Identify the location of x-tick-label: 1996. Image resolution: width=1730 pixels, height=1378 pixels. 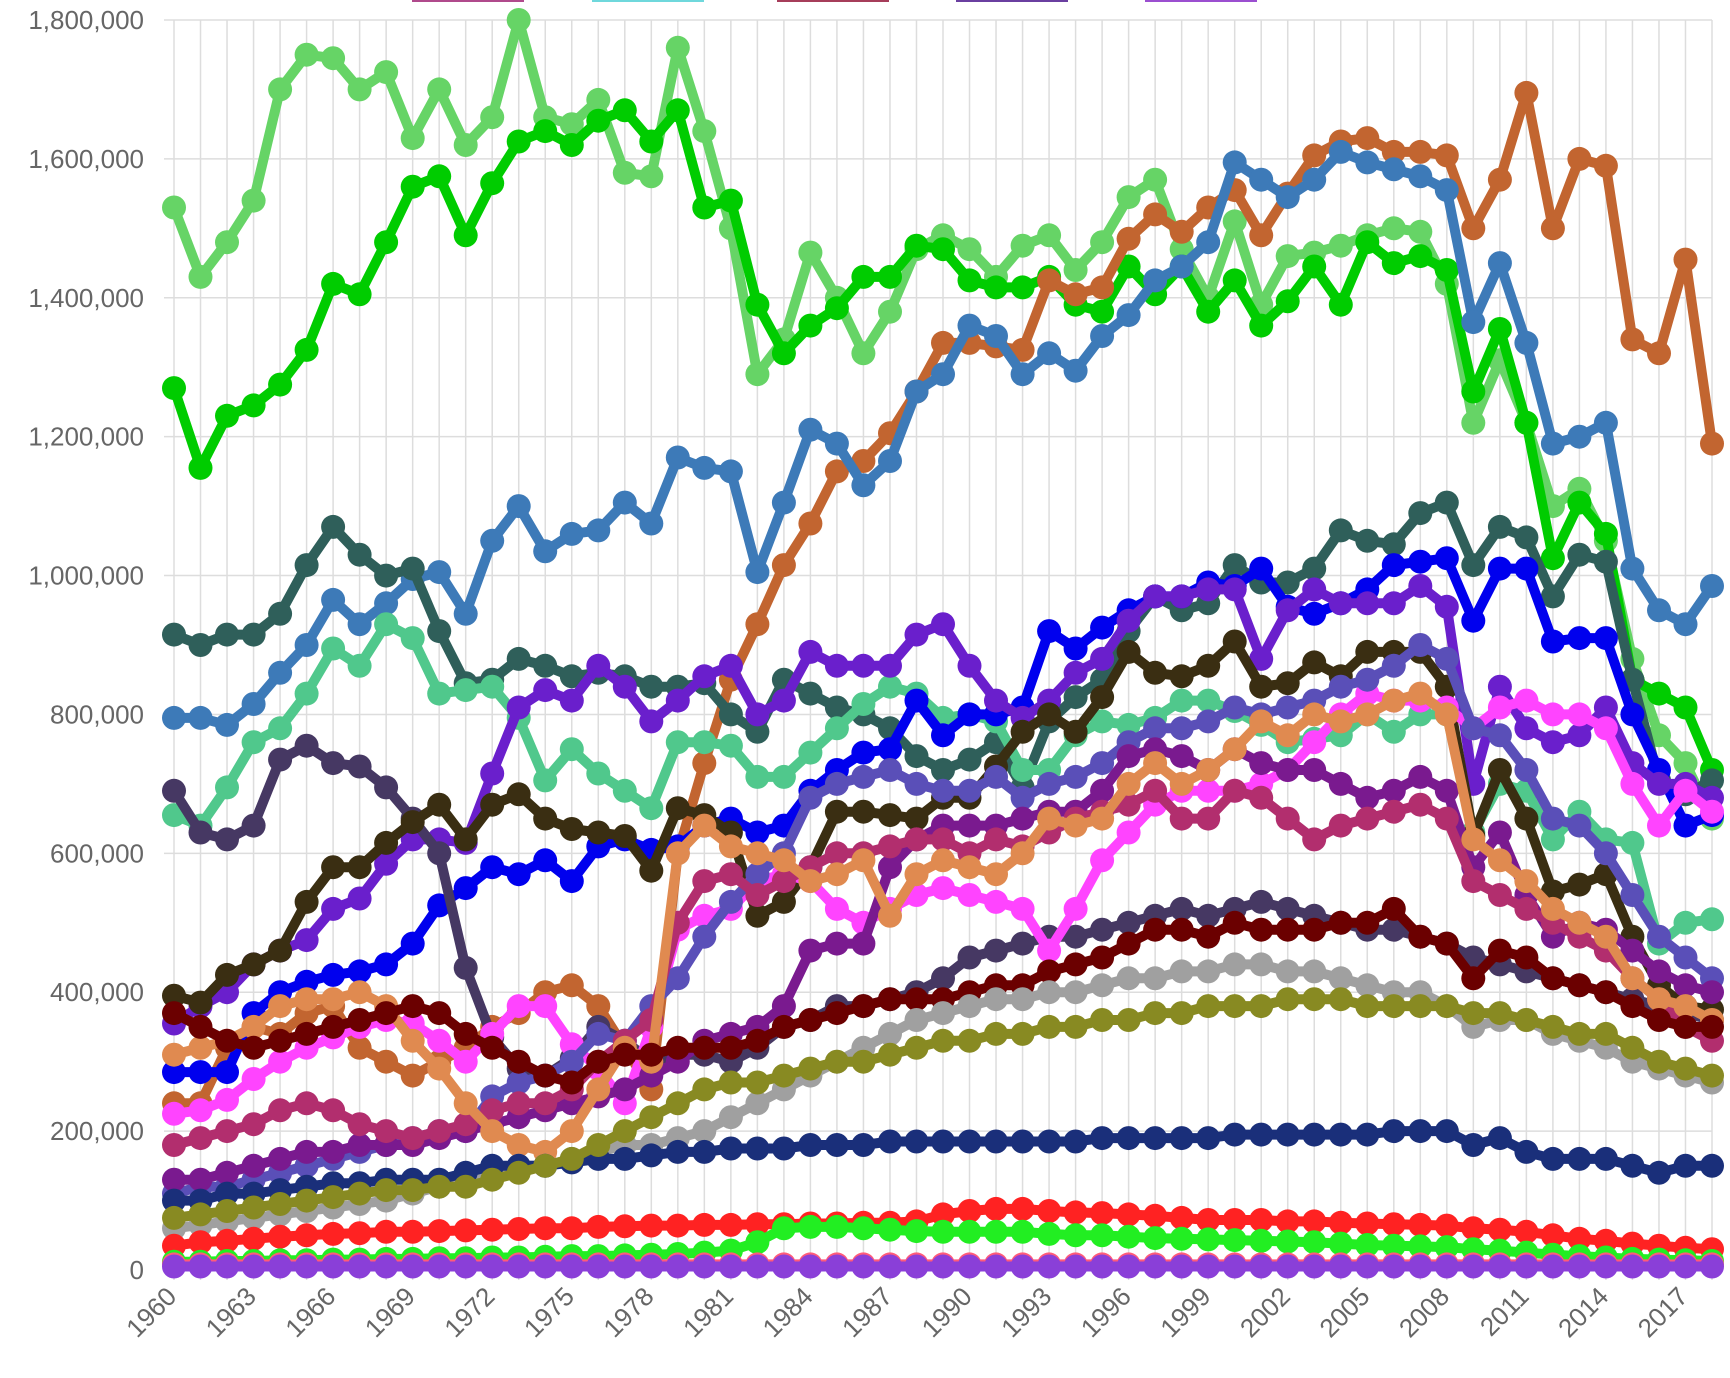
(1106, 1312).